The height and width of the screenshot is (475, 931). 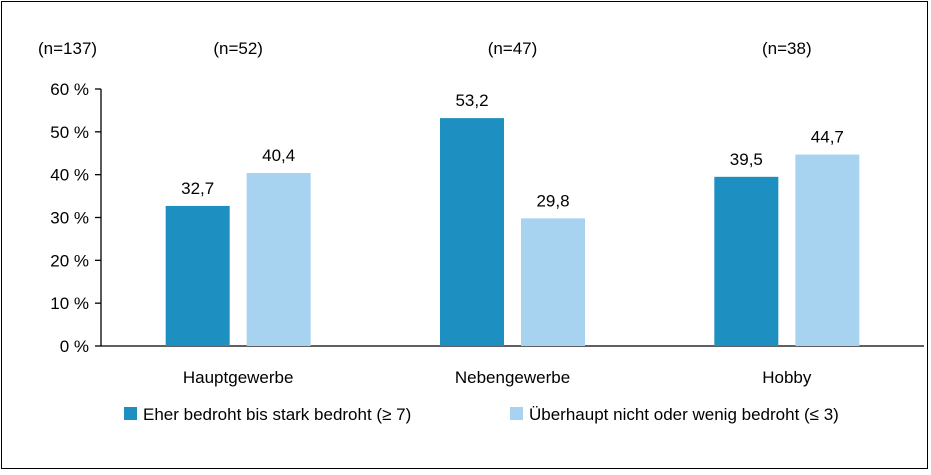 I want to click on data-label: 39,5, so click(x=746, y=159).